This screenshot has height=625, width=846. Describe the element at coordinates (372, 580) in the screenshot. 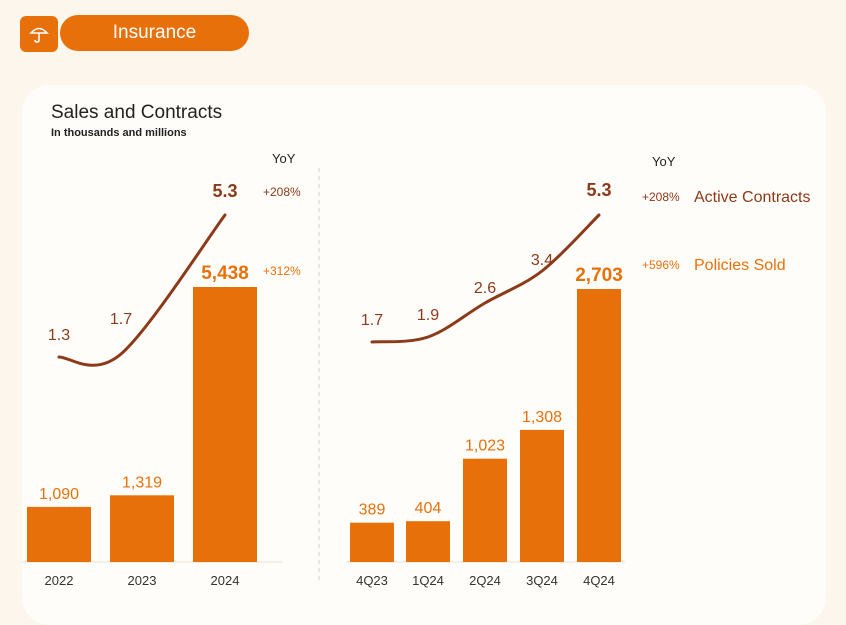

I see `x-tick-quarterly-4Q23: 4Q23` at that location.